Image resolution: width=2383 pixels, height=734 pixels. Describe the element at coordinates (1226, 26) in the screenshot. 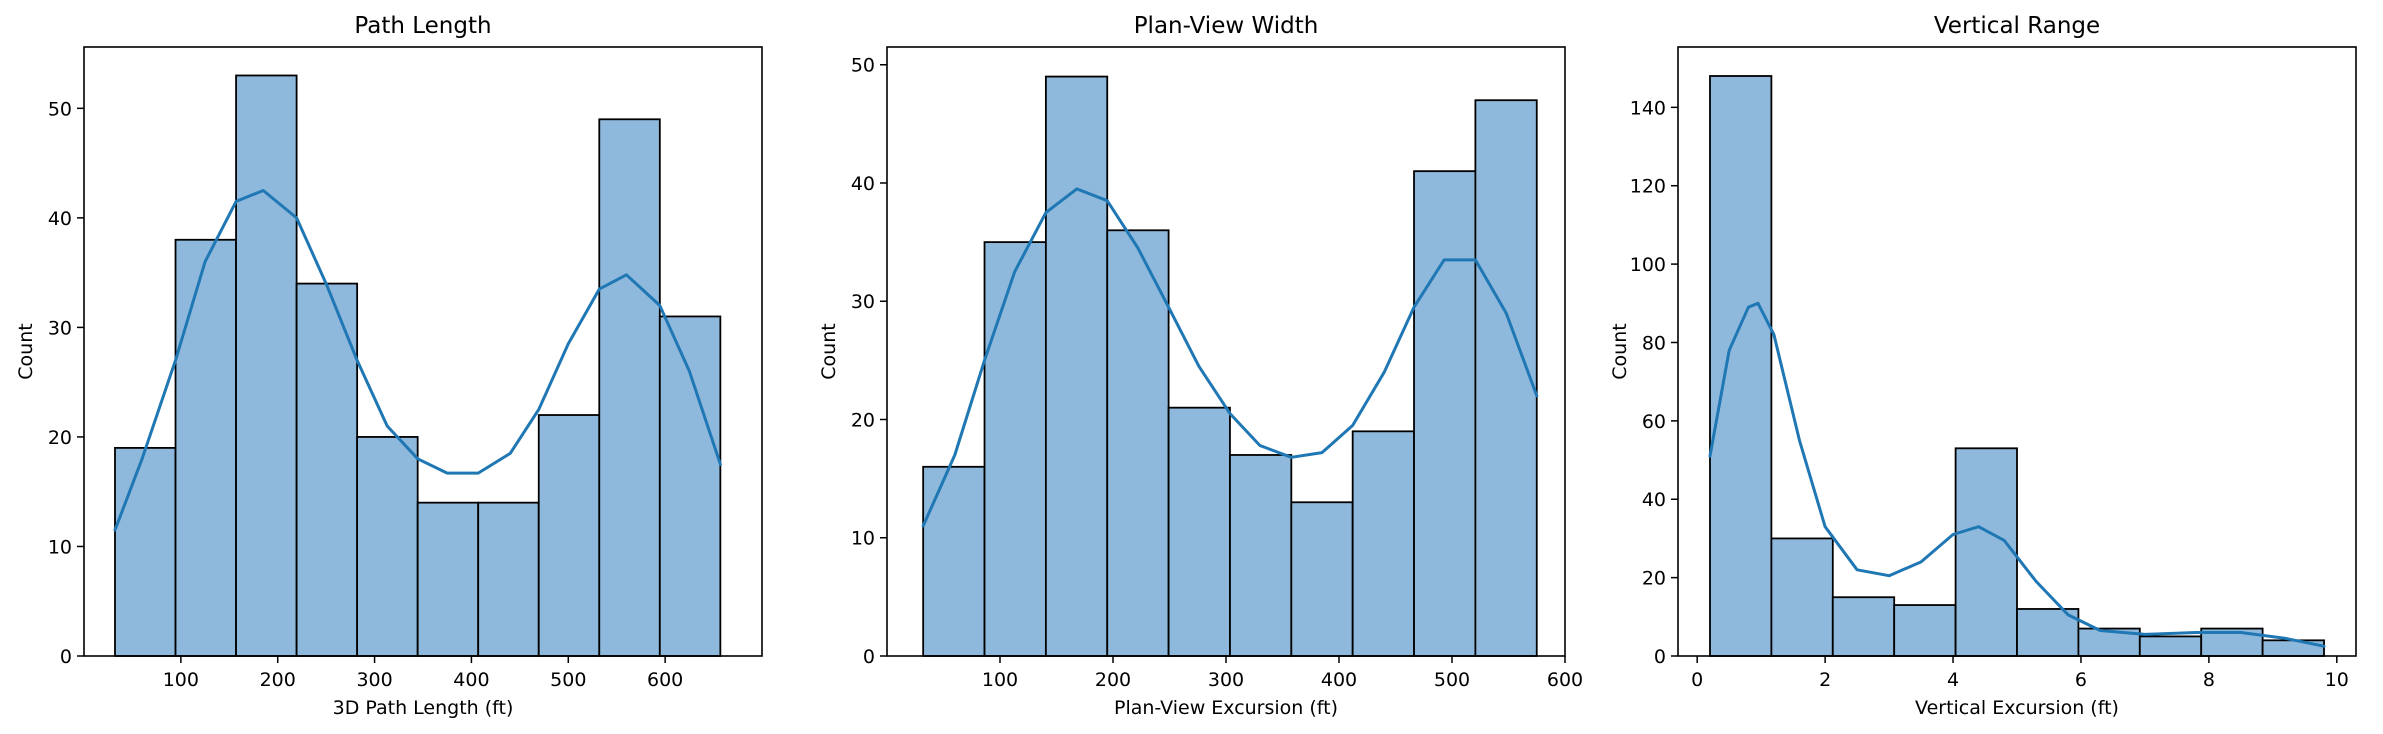

I see `chart-title: Plan-View Width` at that location.